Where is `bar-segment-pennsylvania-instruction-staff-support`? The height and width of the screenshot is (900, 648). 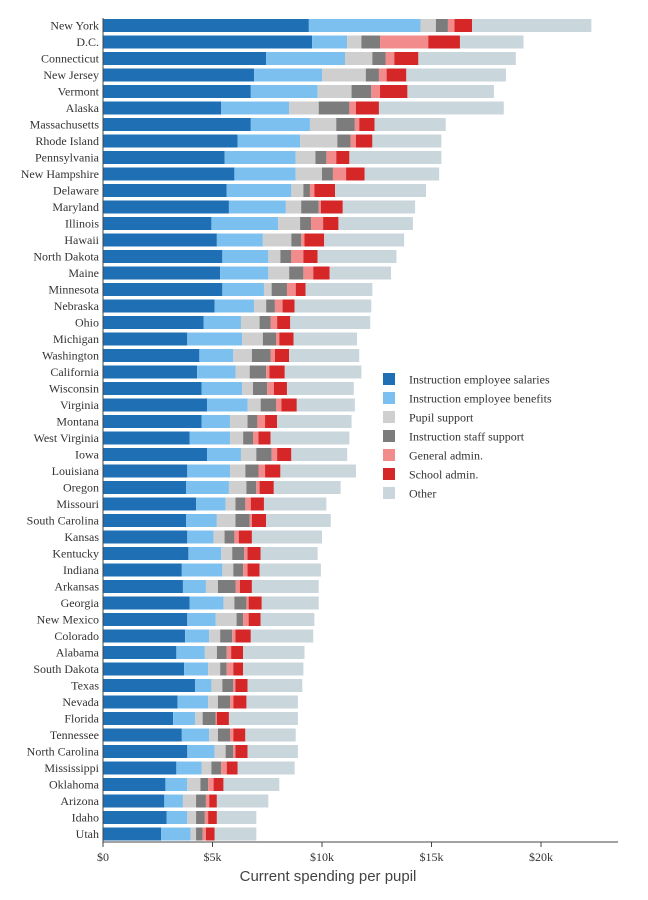 bar-segment-pennsylvania-instruction-staff-support is located at coordinates (321, 157).